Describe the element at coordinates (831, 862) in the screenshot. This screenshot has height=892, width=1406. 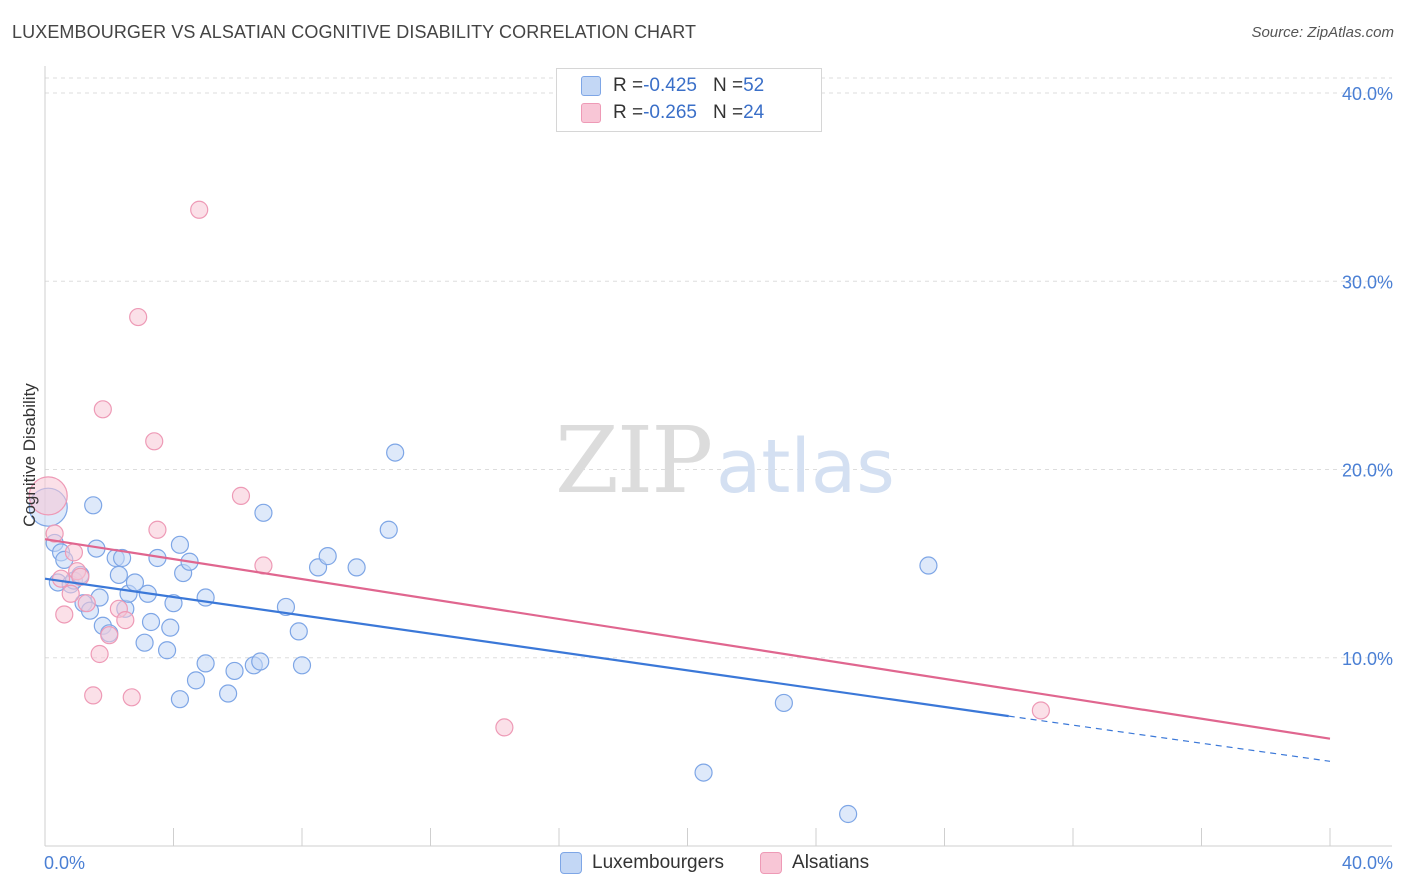
I see `legend-label-alsatians: Alsatians` at that location.